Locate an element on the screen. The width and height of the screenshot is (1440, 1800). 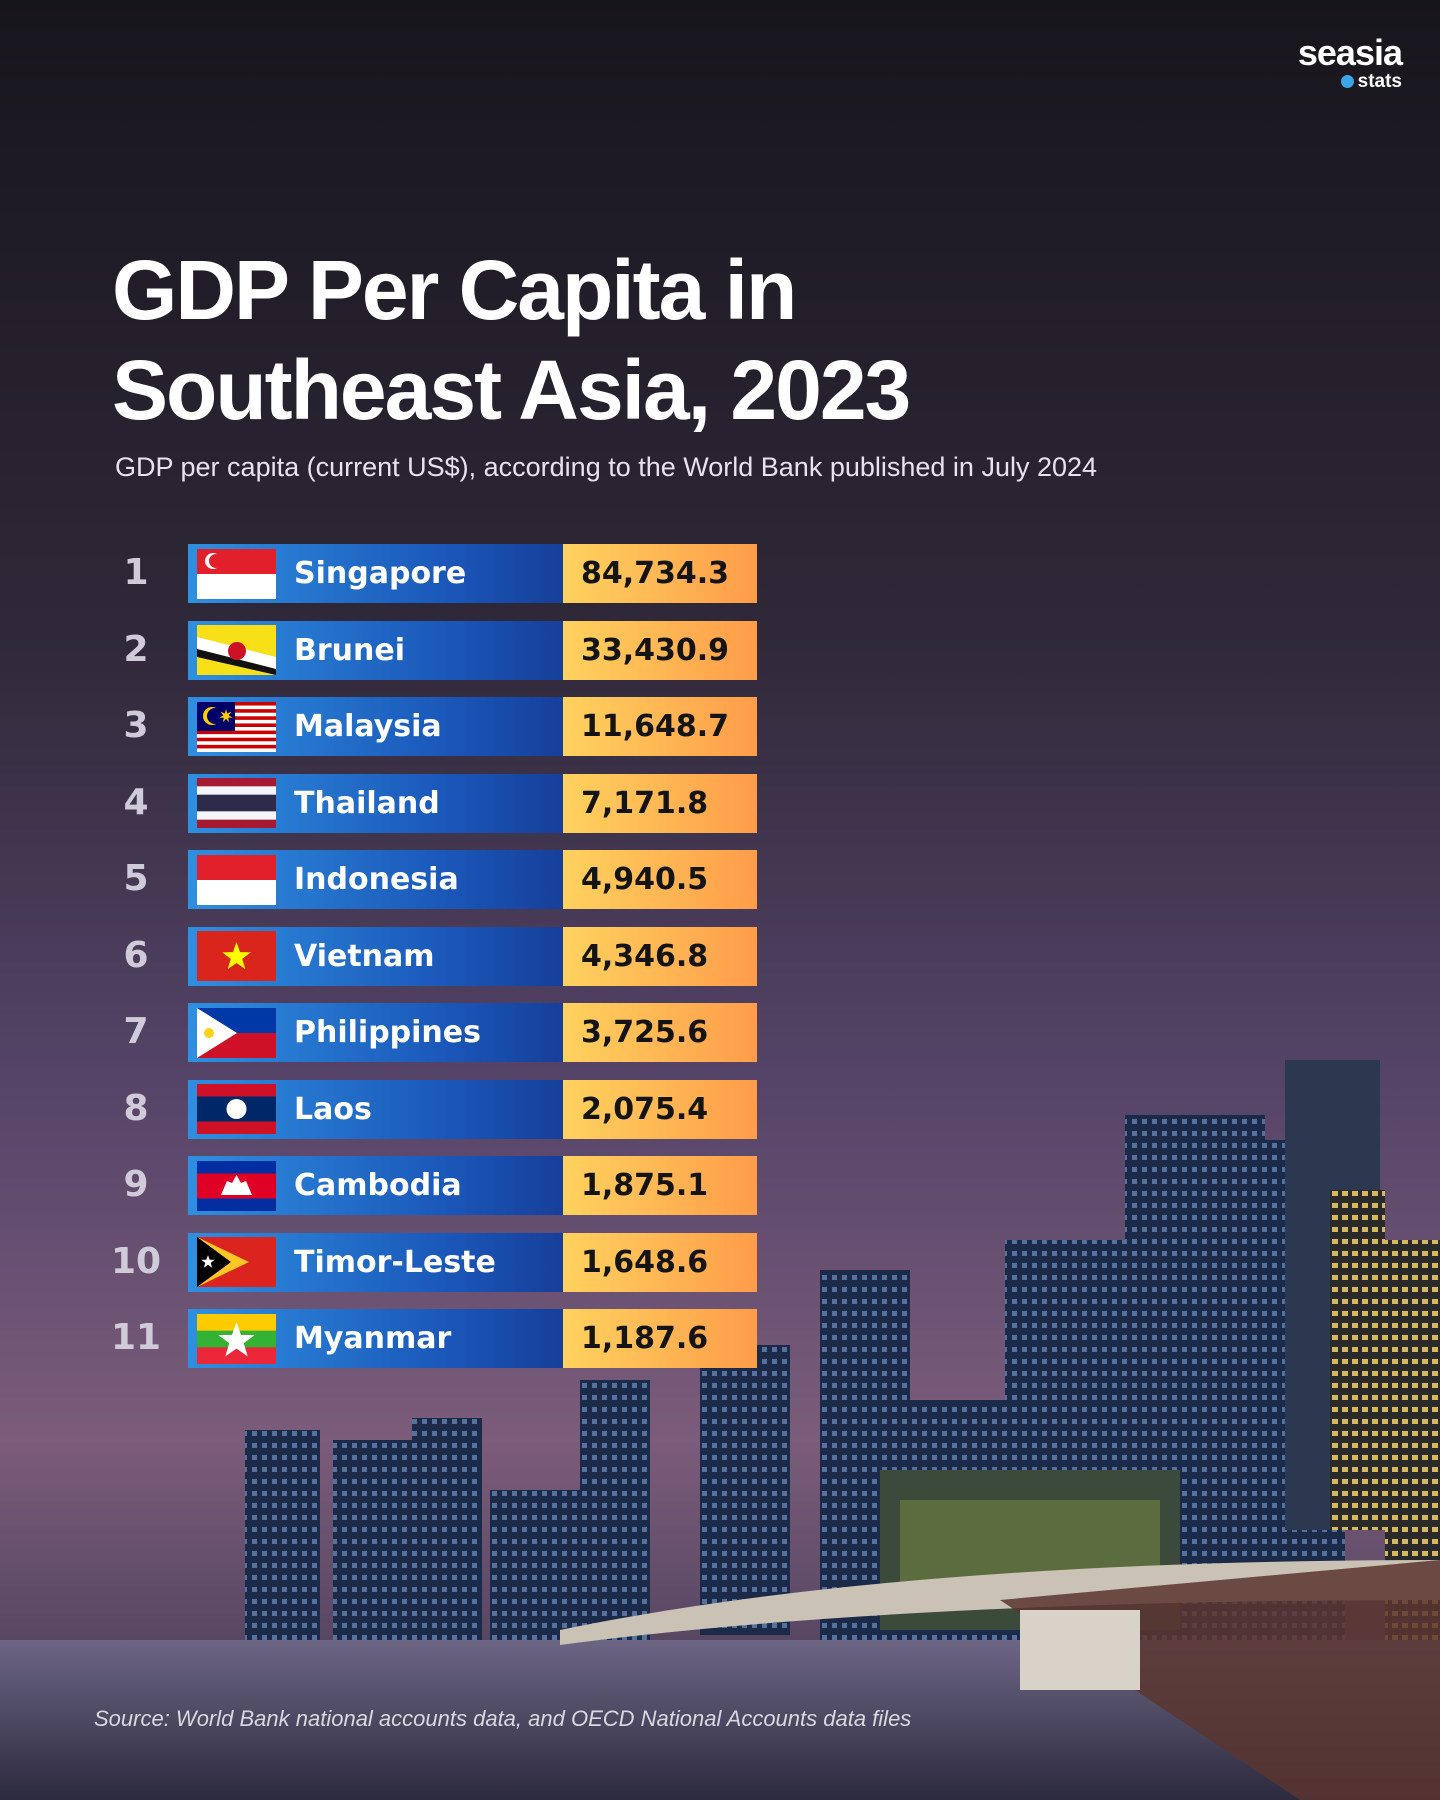
gdp-value: 2,075.4 is located at coordinates (645, 1109).